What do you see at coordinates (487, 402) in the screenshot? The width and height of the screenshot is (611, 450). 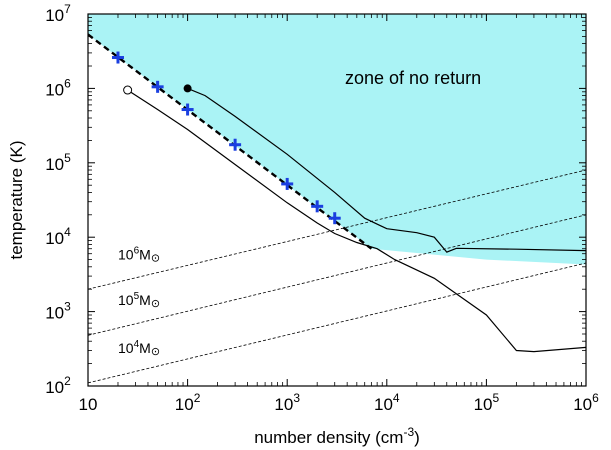 I see `x-tick-label: 10⁵` at bounding box center [487, 402].